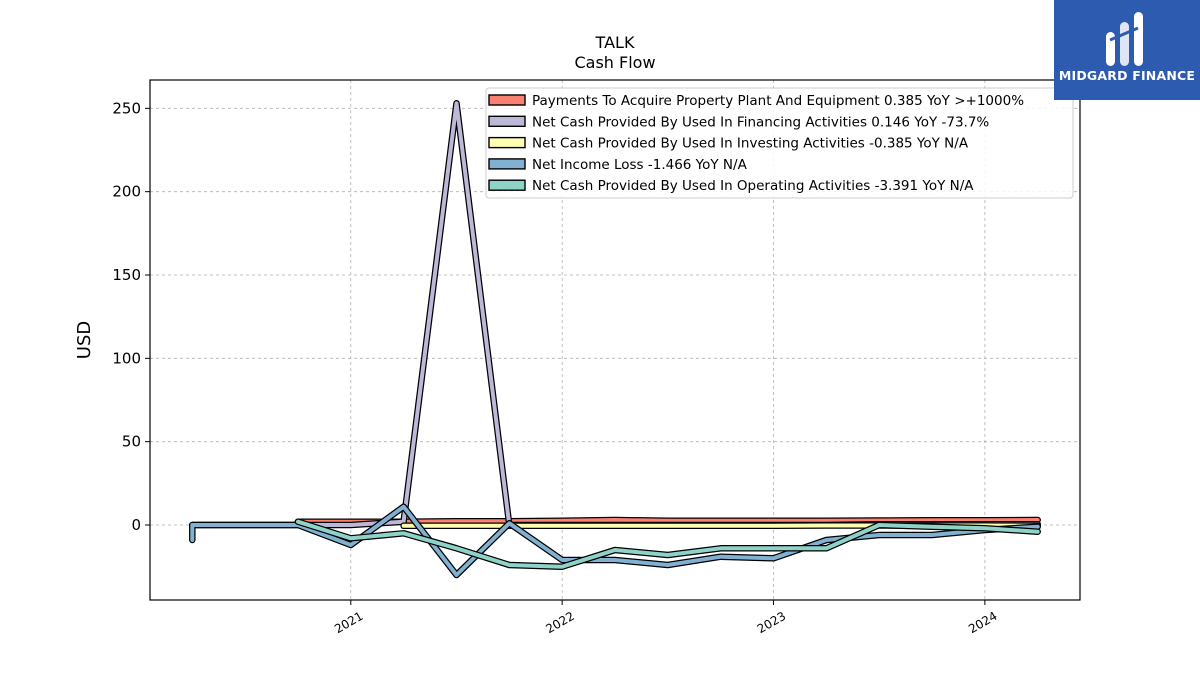 Image resolution: width=1200 pixels, height=675 pixels. What do you see at coordinates (1127, 75) in the screenshot?
I see `logo-text: MIDGARD FINANCE` at bounding box center [1127, 75].